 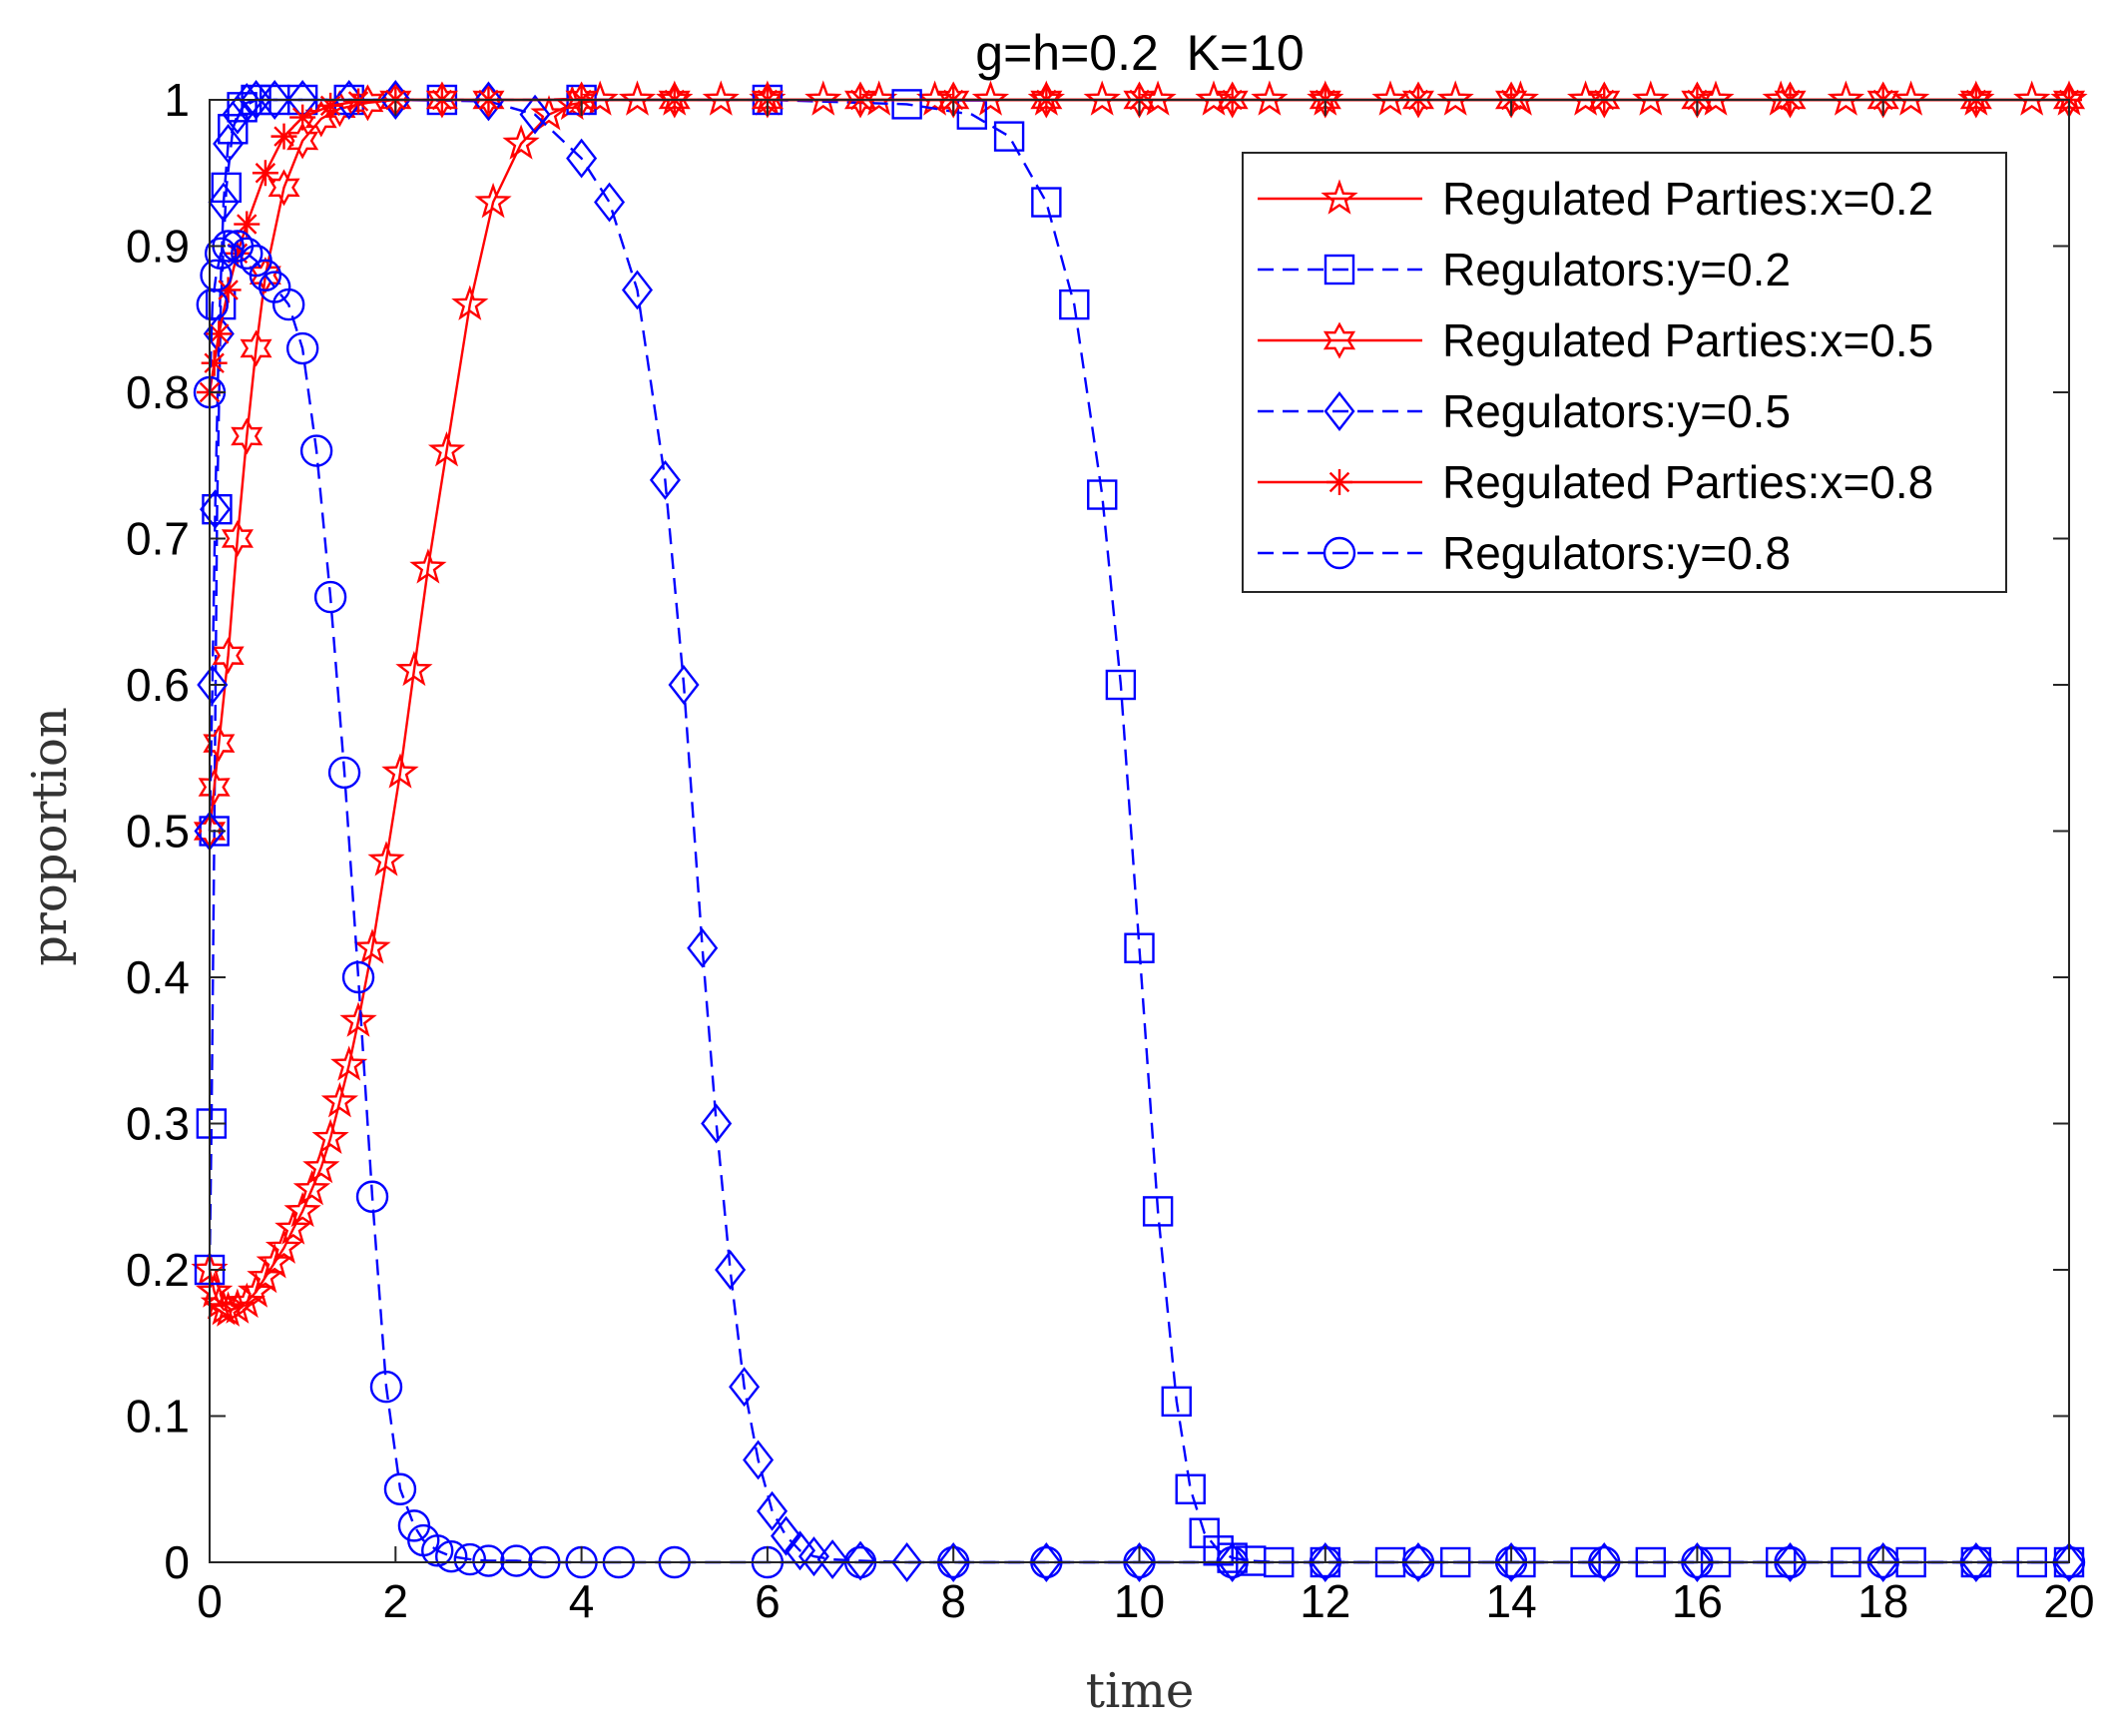 What do you see at coordinates (1697, 1601) in the screenshot?
I see `x-tick-label: 16` at bounding box center [1697, 1601].